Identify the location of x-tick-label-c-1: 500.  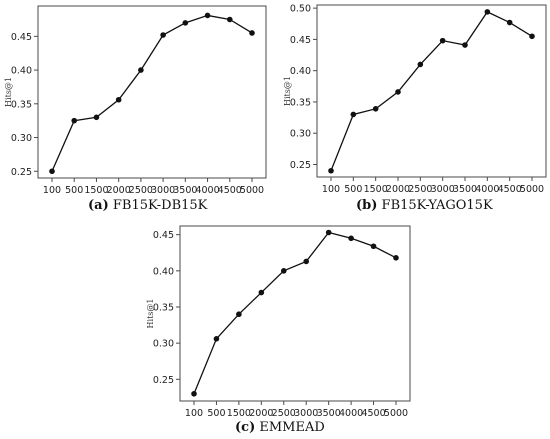
(216, 413).